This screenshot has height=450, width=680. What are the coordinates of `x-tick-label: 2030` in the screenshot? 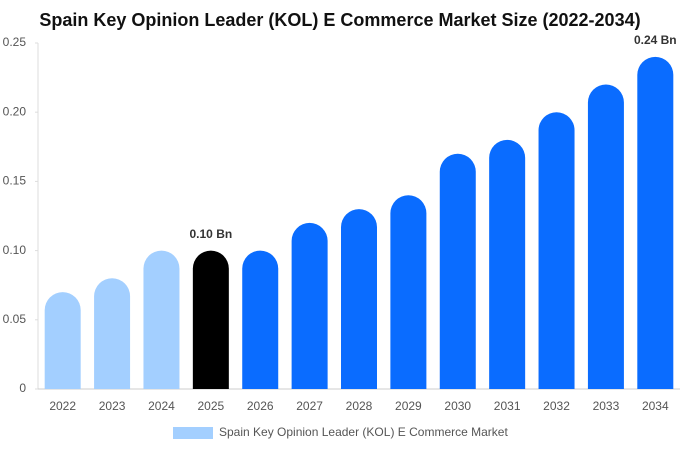 It's located at (457, 406).